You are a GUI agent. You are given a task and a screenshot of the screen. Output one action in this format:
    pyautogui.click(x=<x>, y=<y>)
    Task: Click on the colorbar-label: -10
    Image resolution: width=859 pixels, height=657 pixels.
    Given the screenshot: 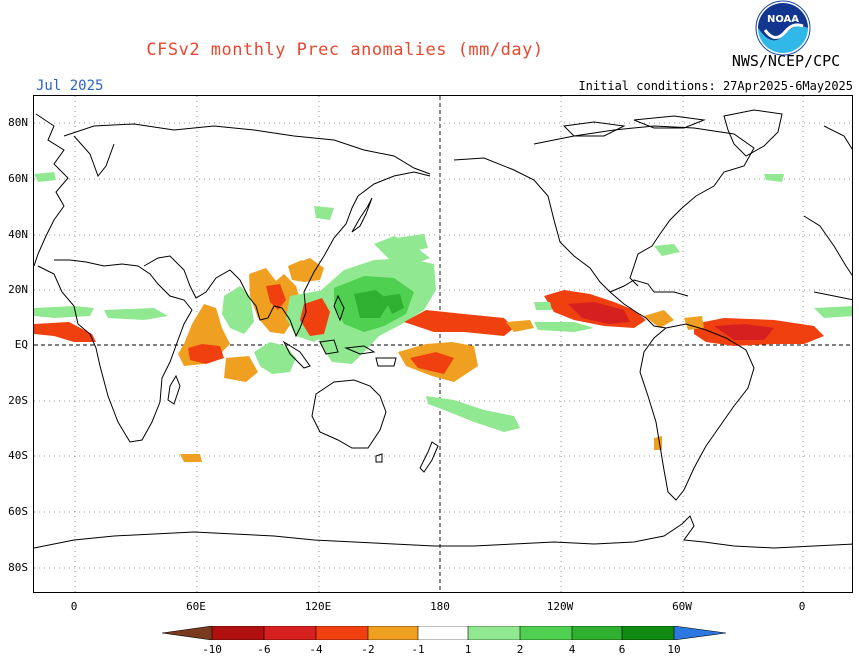 What is the action you would take?
    pyautogui.click(x=212, y=649)
    